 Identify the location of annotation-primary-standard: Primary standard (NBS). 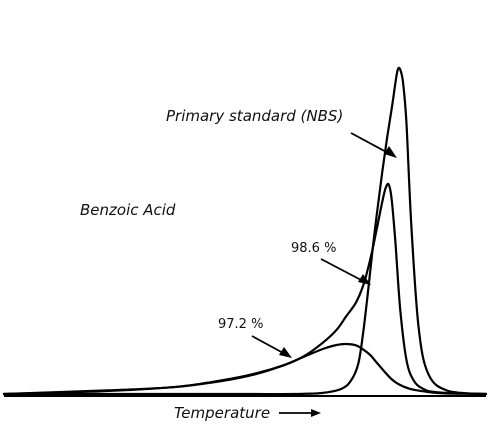
(254, 116).